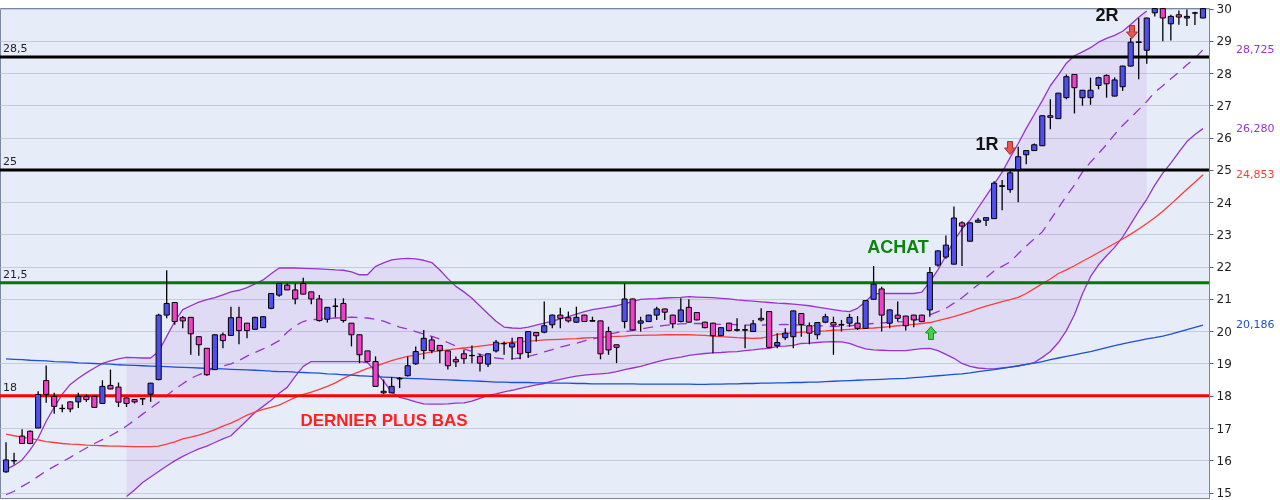  What do you see at coordinates (1224, 493) in the screenshot?
I see `y-tick-label: 15` at bounding box center [1224, 493].